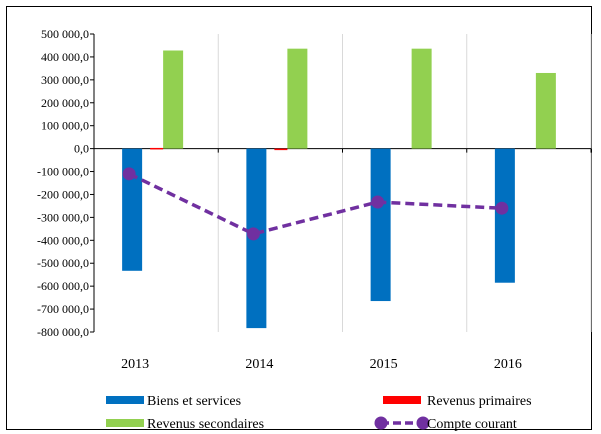  What do you see at coordinates (63, 332) in the screenshot?
I see `y-tick-label: -800 000,0` at bounding box center [63, 332].